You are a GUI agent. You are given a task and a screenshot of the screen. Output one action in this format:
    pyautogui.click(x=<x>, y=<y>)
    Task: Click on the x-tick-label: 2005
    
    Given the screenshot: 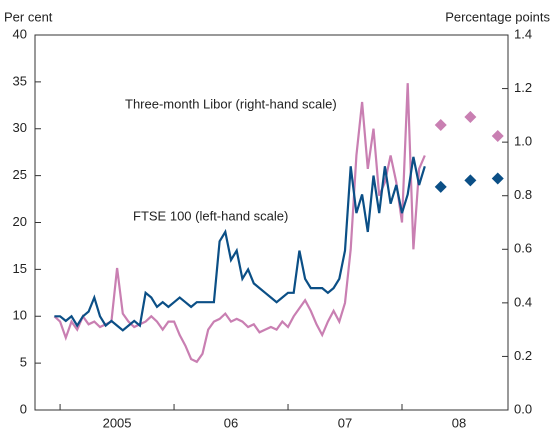 What is the action you would take?
    pyautogui.click(x=117, y=422)
    